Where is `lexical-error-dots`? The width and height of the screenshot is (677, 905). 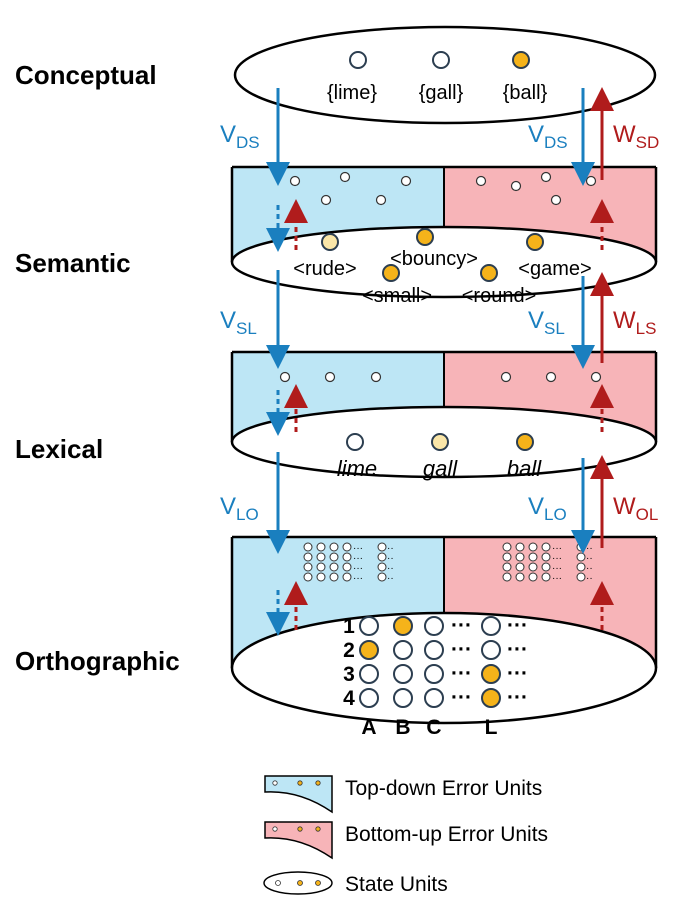 lexical-error-dots is located at coordinates (440, 377).